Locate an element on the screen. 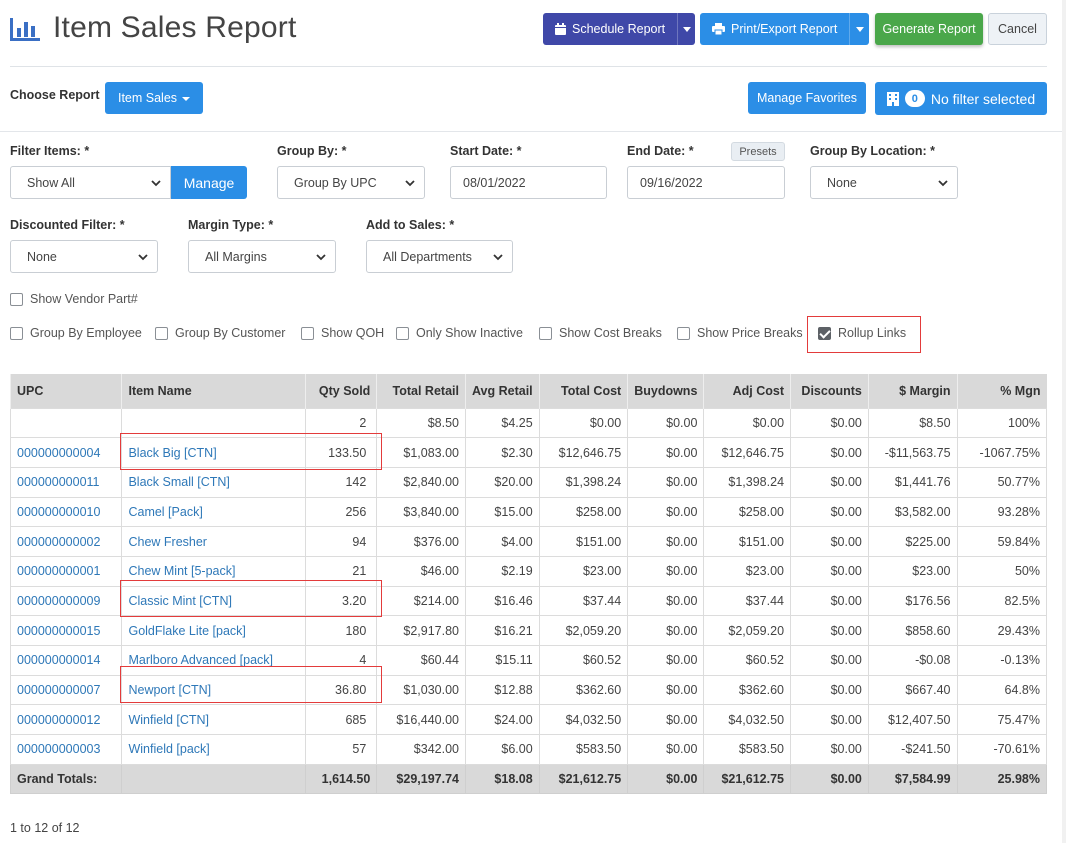 This screenshot has height=843, width=1066. col-qty-sold: Qty Sold is located at coordinates (340, 391).